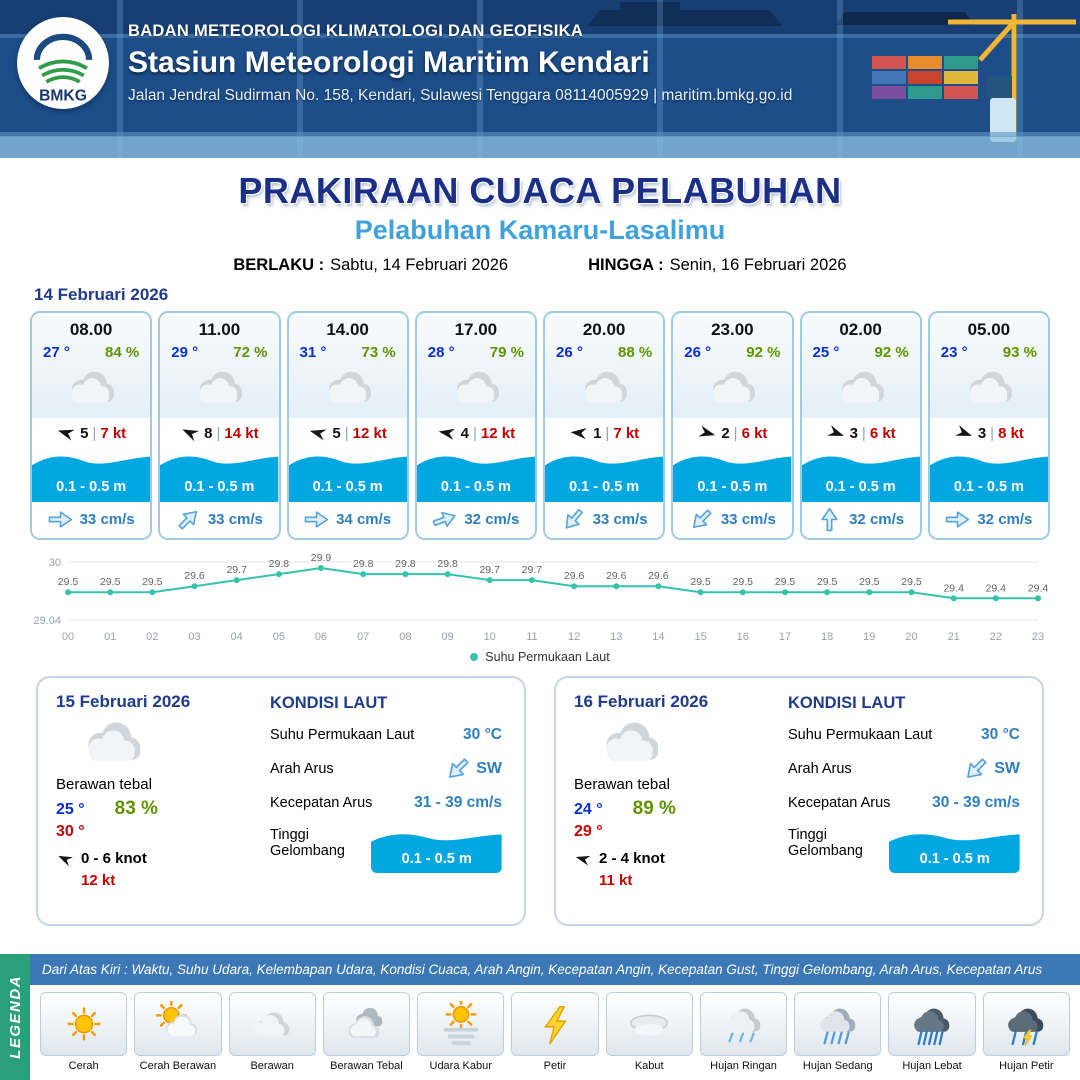 This screenshot has width=1080, height=1080. I want to click on wind-gust: 8 kt, so click(1011, 433).